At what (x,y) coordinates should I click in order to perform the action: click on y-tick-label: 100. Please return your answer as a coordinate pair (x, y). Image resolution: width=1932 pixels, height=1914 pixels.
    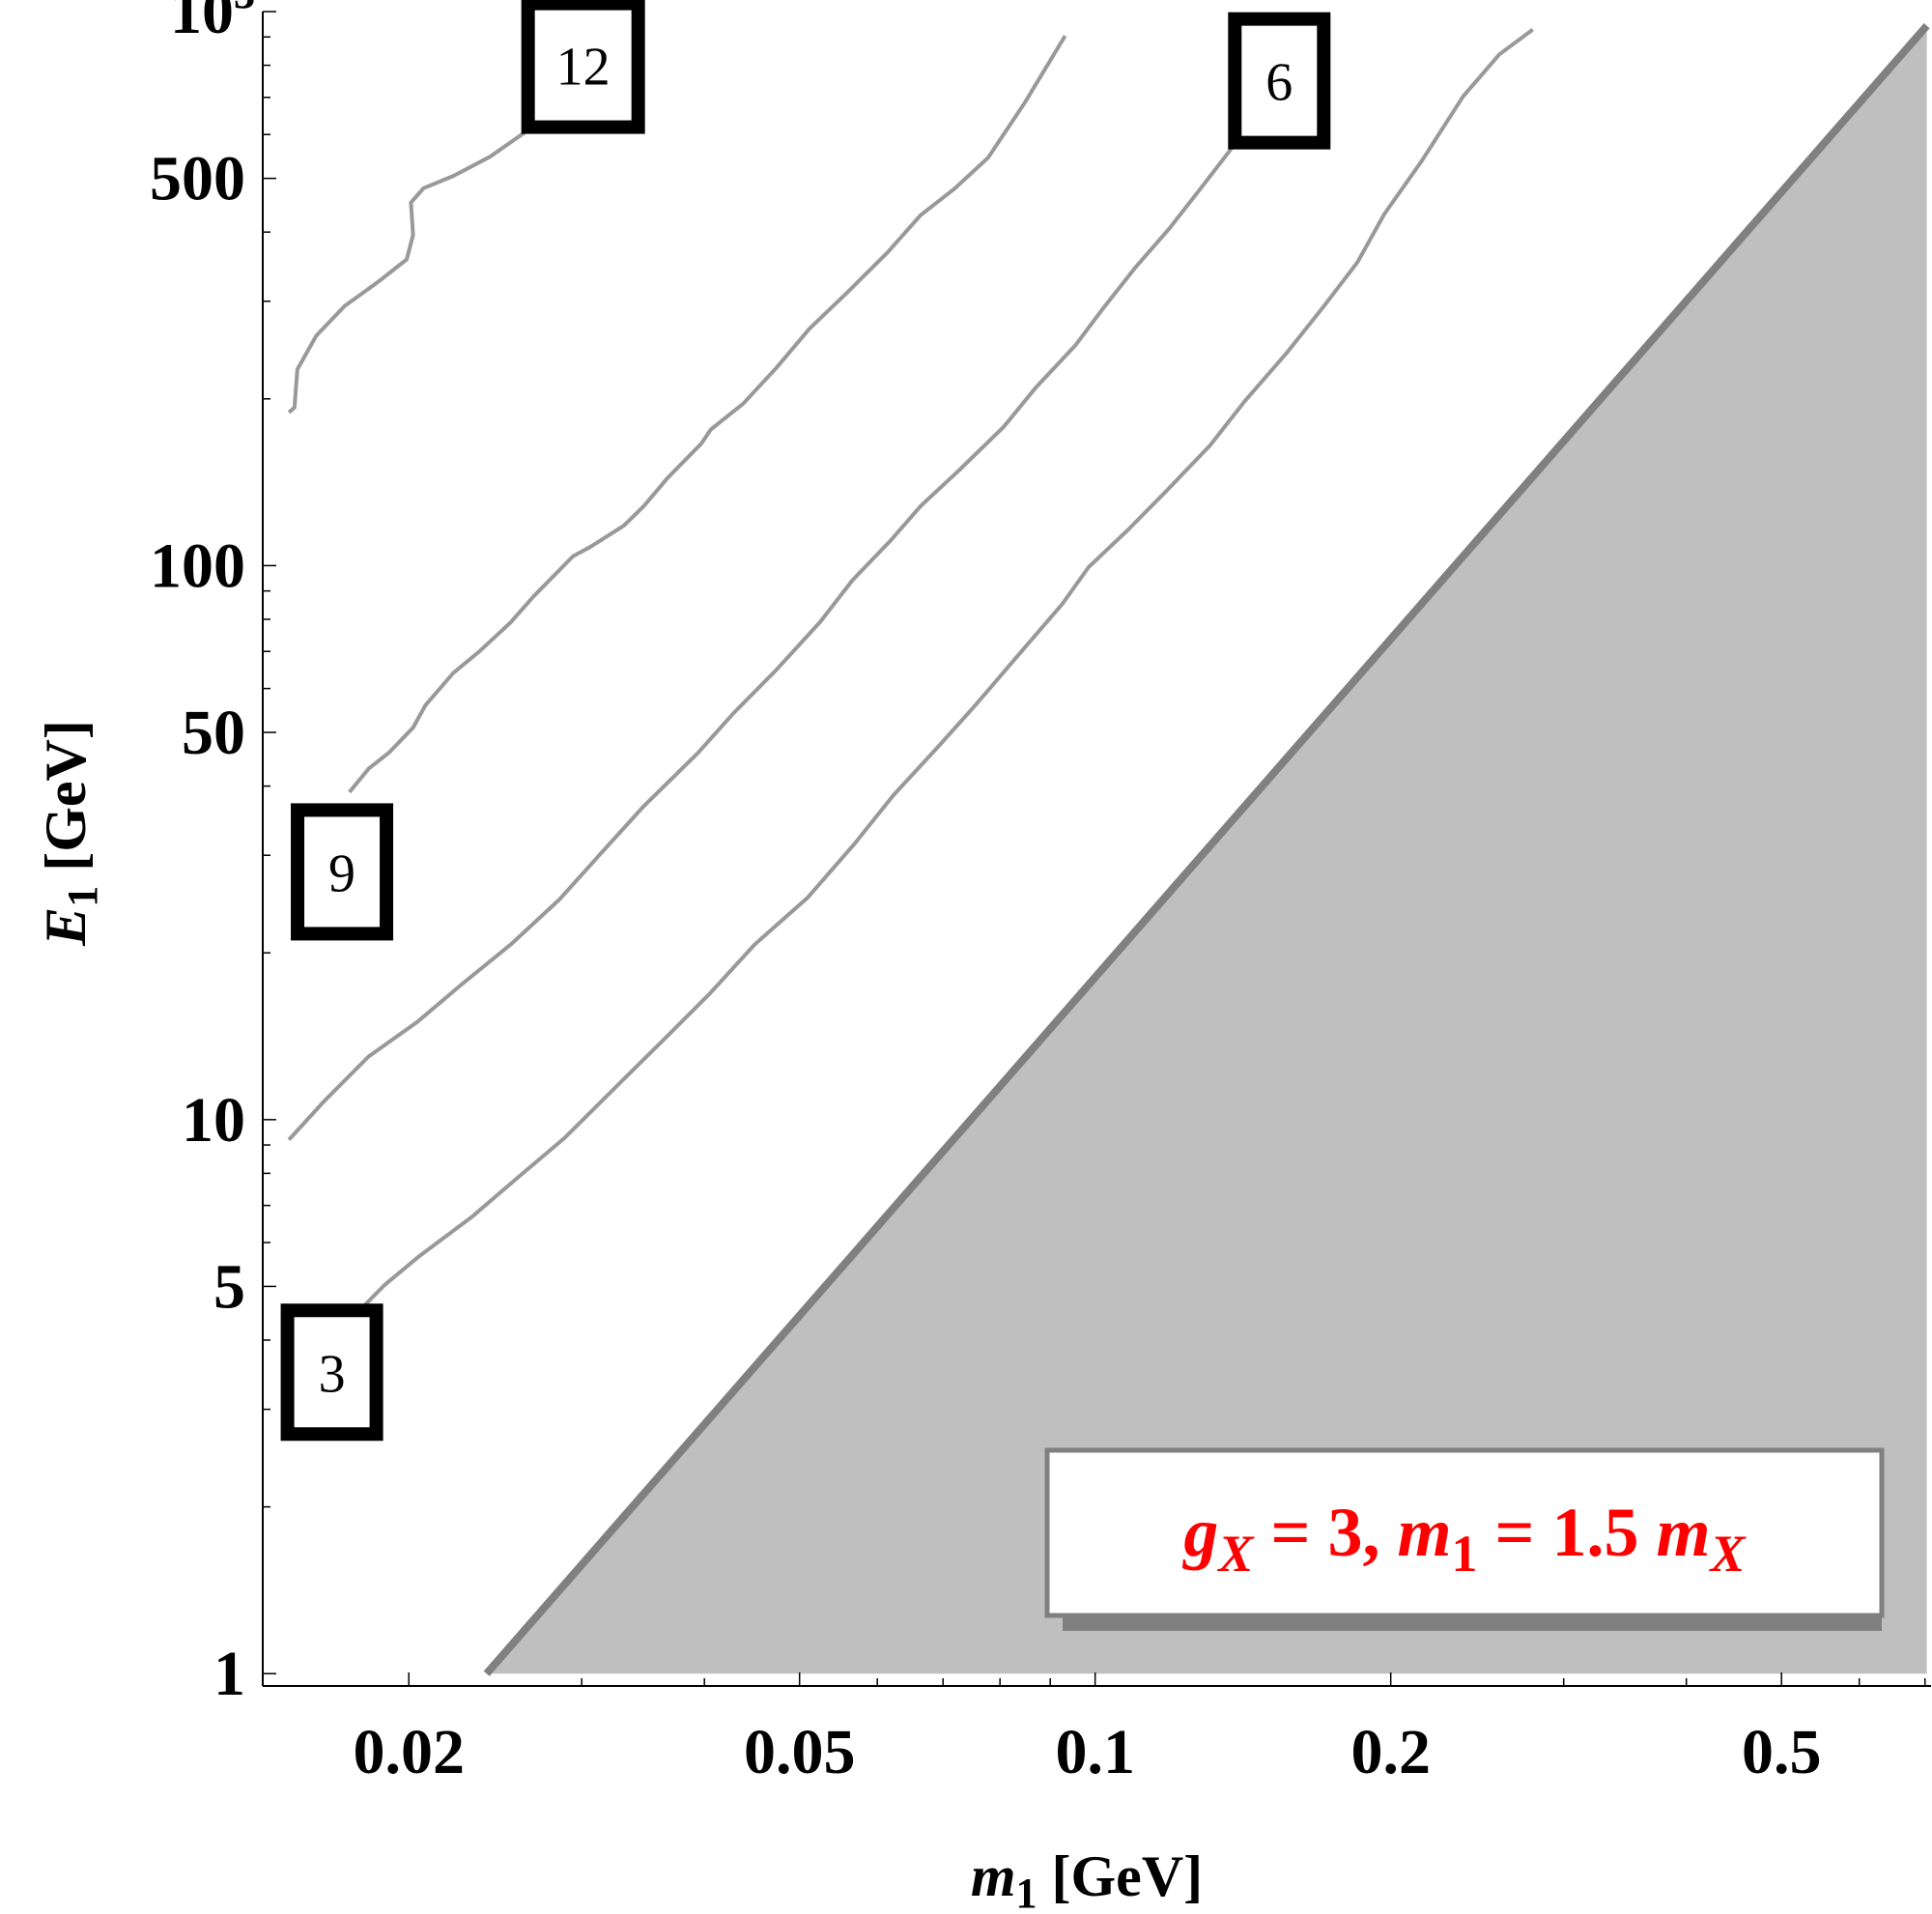
    Looking at the image, I should click on (197, 566).